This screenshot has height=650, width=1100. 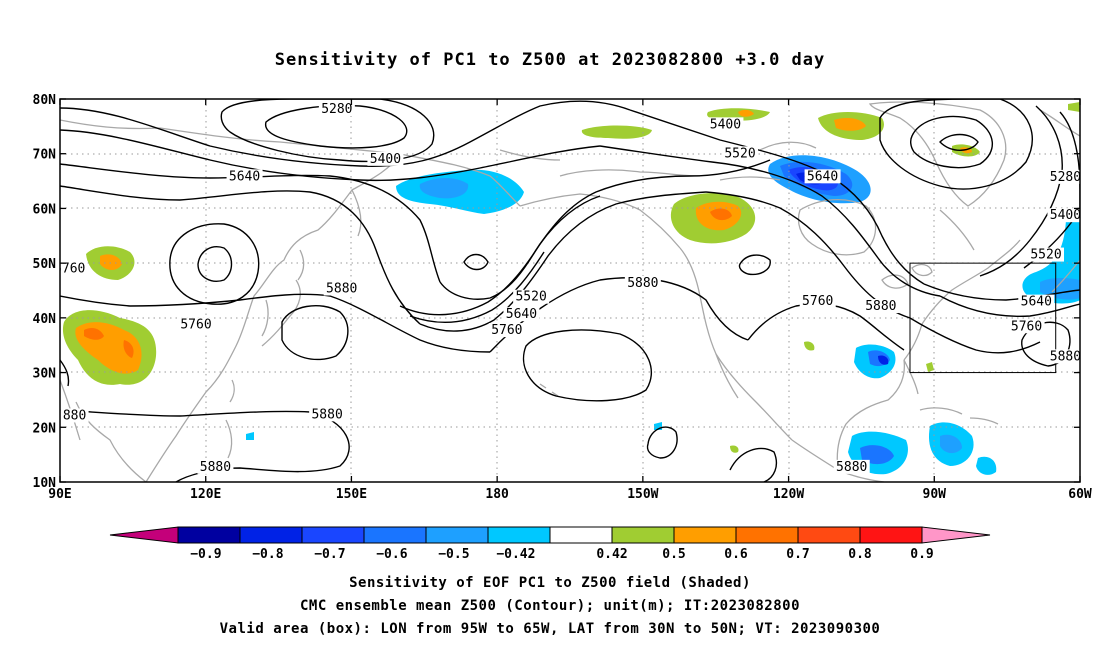 What do you see at coordinates (921, 554) in the screenshot?
I see `colorbar-label: 0.9` at bounding box center [921, 554].